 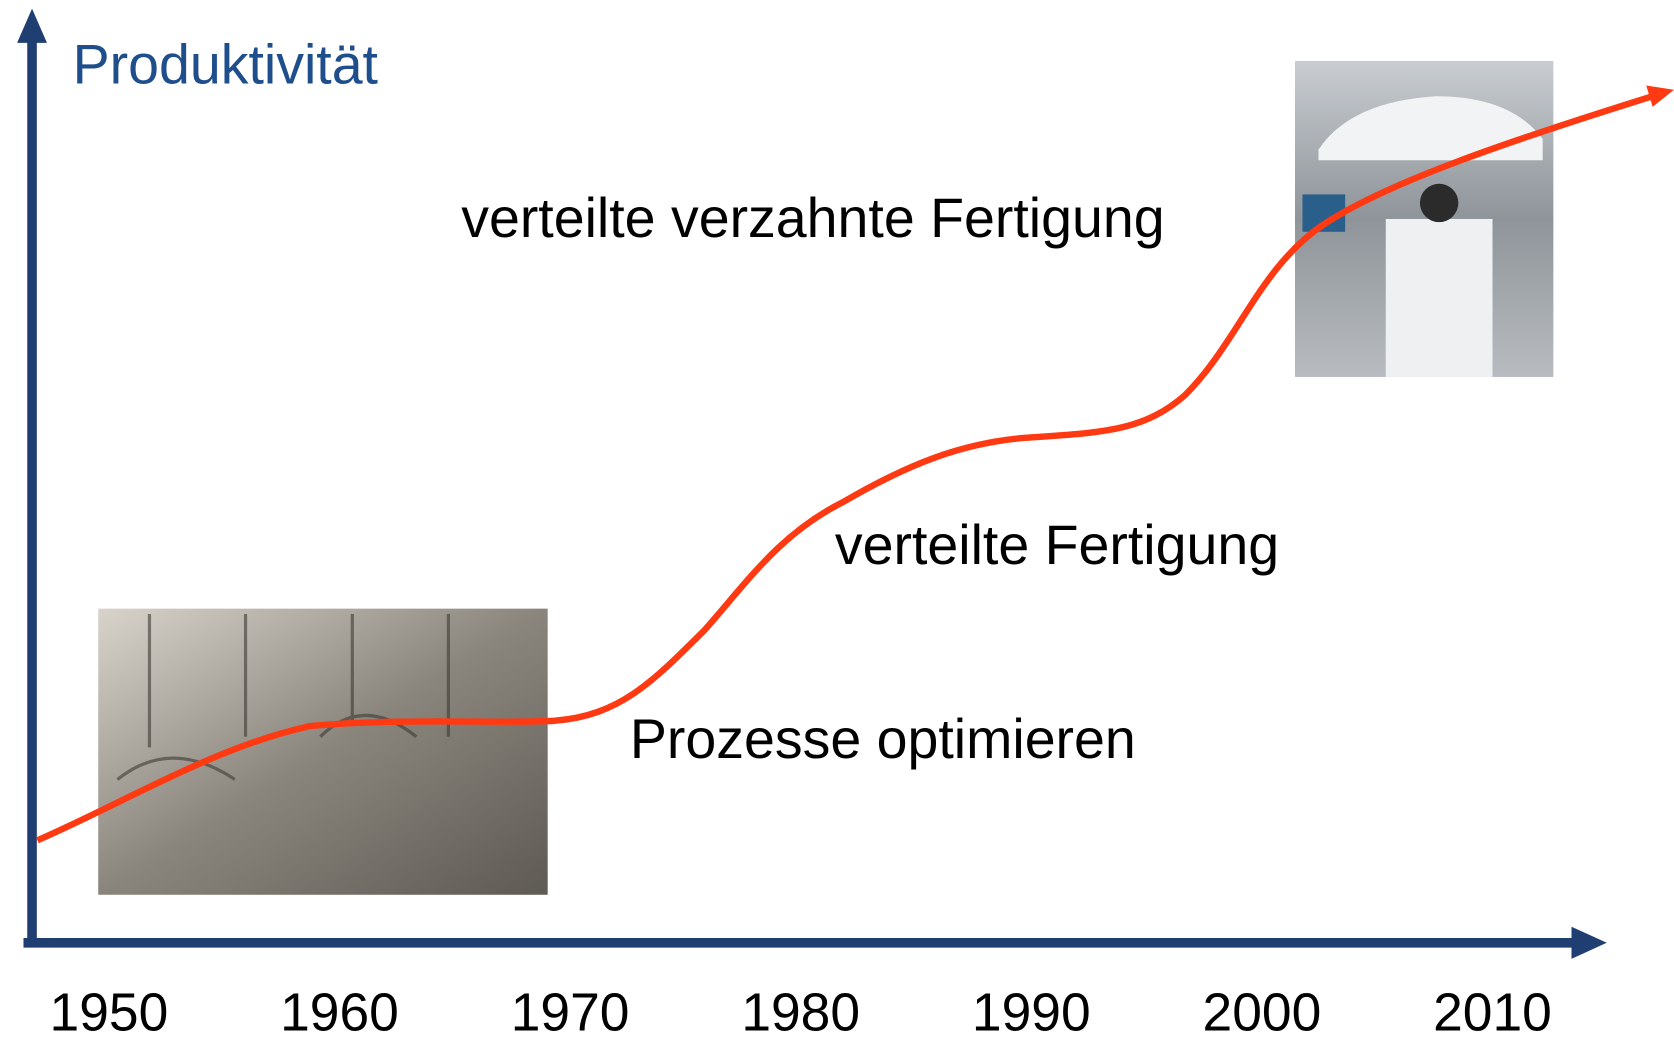 What do you see at coordinates (1492, 1011) in the screenshot?
I see `x-label: 2010` at bounding box center [1492, 1011].